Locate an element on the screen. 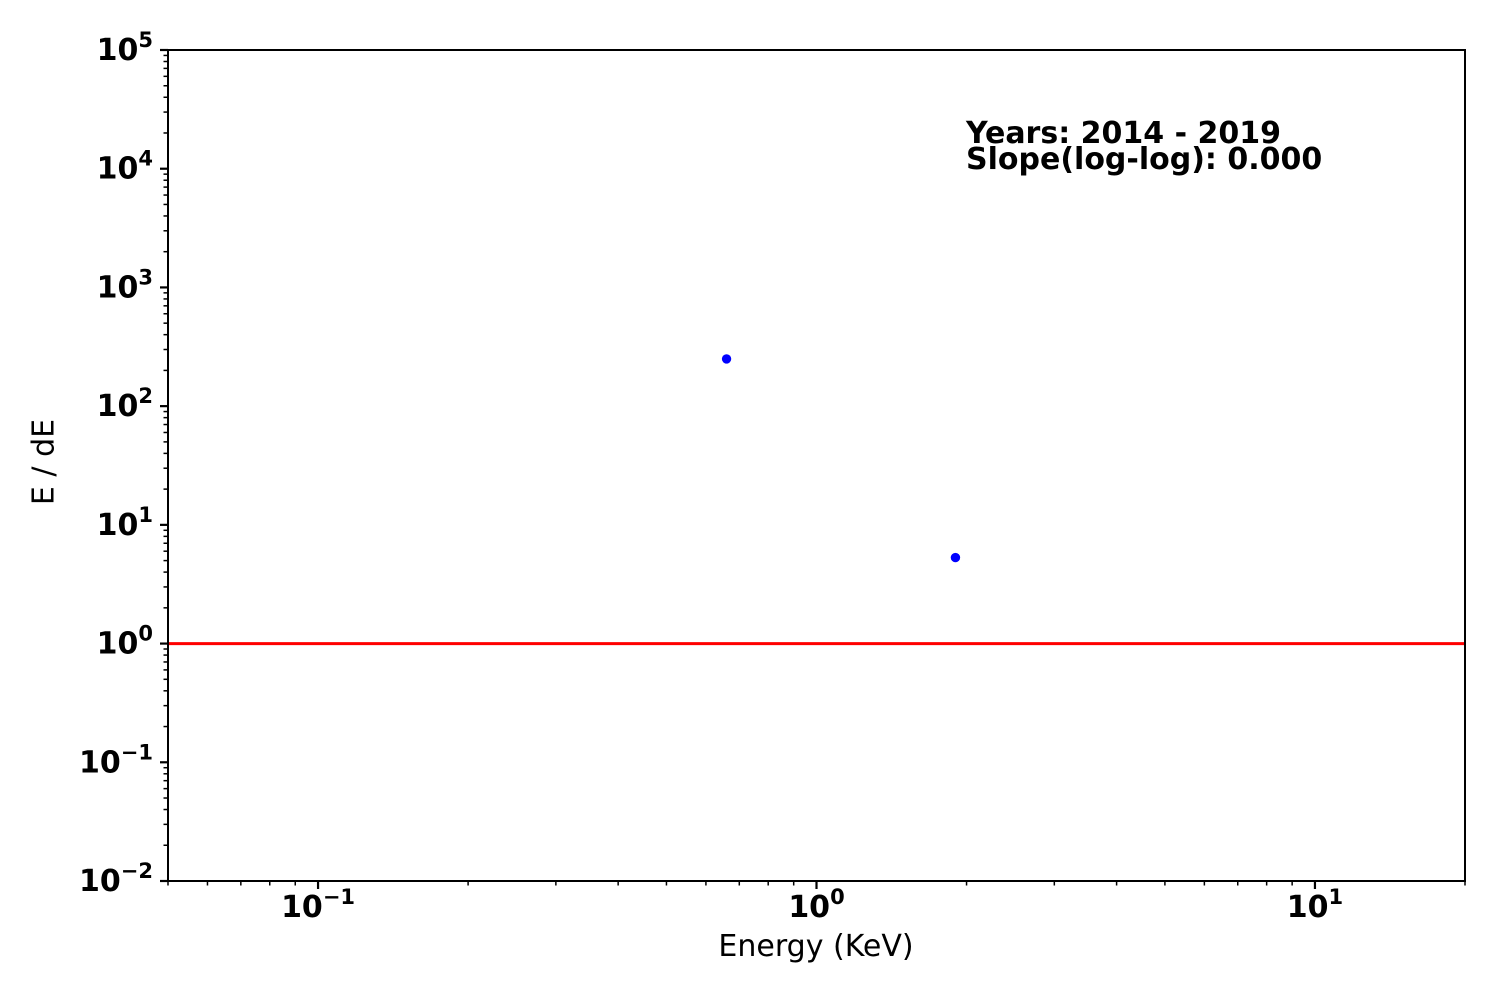  annotation-years: Years: 2014 - 2019 is located at coordinates (1123, 133).